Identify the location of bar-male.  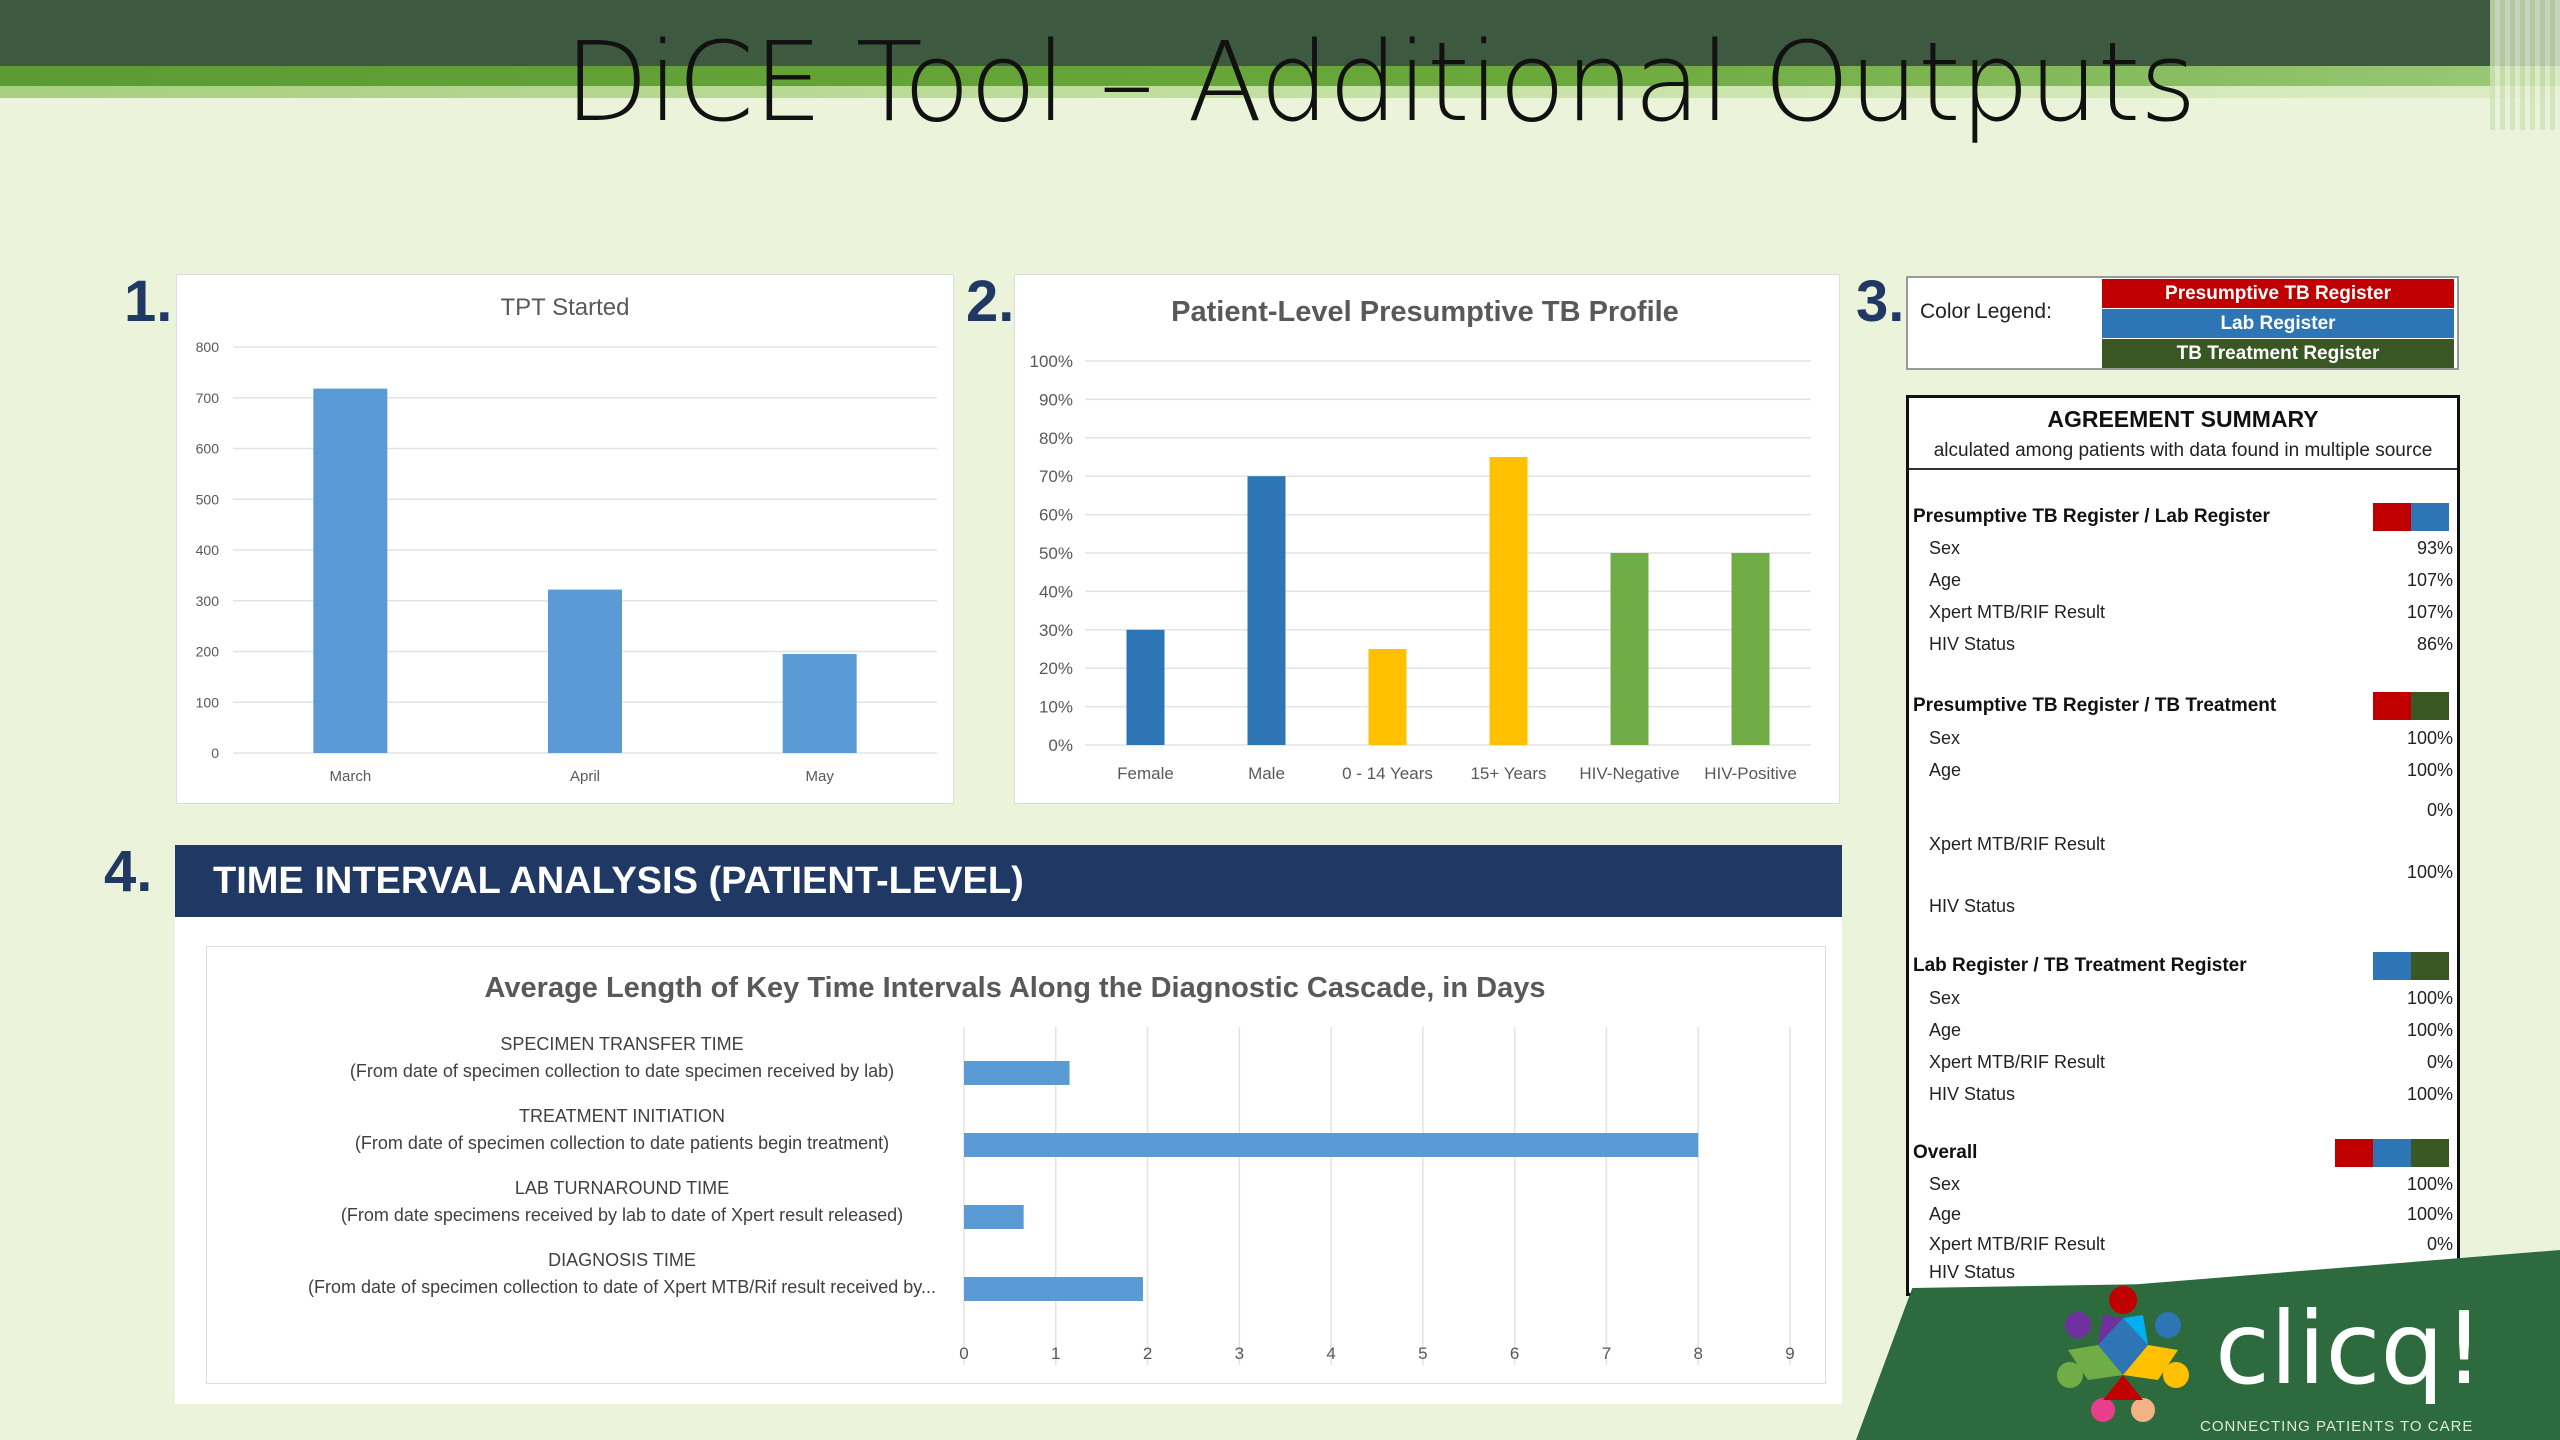
(1266, 610).